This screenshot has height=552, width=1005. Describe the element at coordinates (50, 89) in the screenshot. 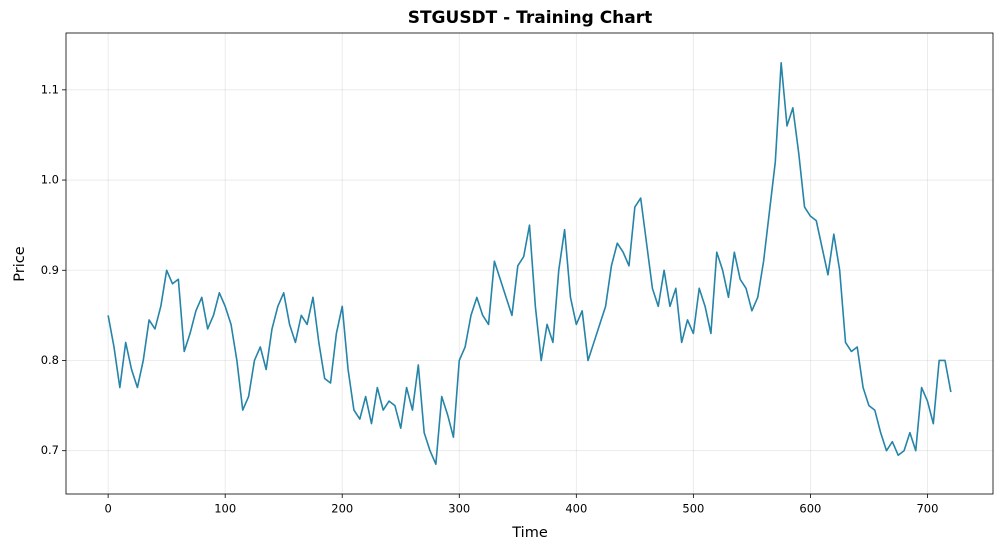

I see `y-tick-label: 1.1` at that location.